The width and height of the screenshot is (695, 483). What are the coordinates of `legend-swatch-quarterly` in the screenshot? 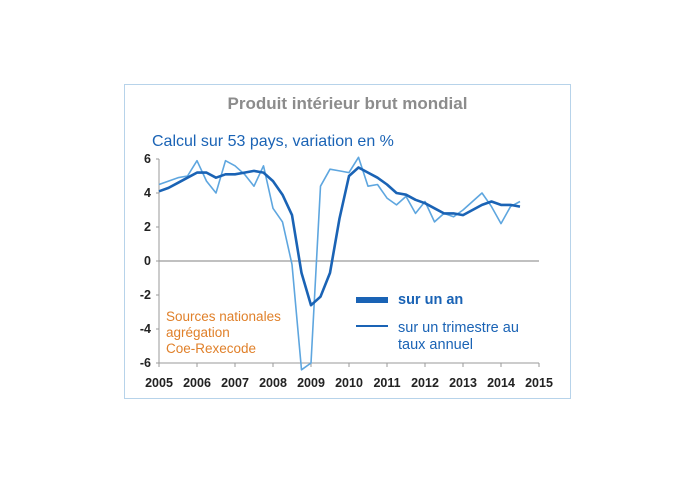 It's located at (372, 326).